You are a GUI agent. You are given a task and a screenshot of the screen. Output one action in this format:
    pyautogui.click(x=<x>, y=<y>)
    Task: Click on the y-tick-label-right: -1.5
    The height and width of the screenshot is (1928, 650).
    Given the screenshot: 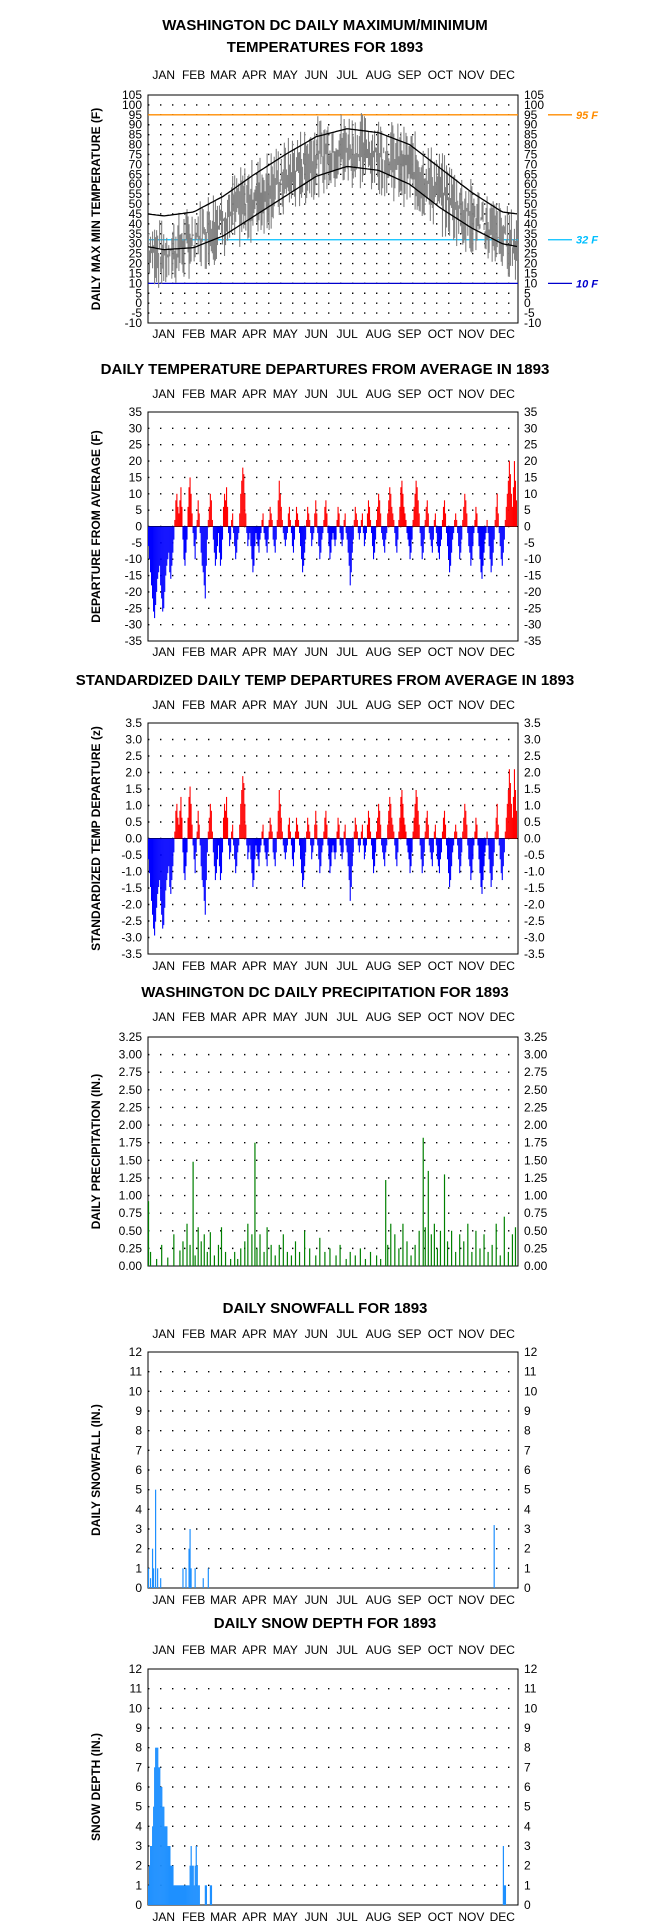 What is the action you would take?
    pyautogui.click(x=534, y=888)
    